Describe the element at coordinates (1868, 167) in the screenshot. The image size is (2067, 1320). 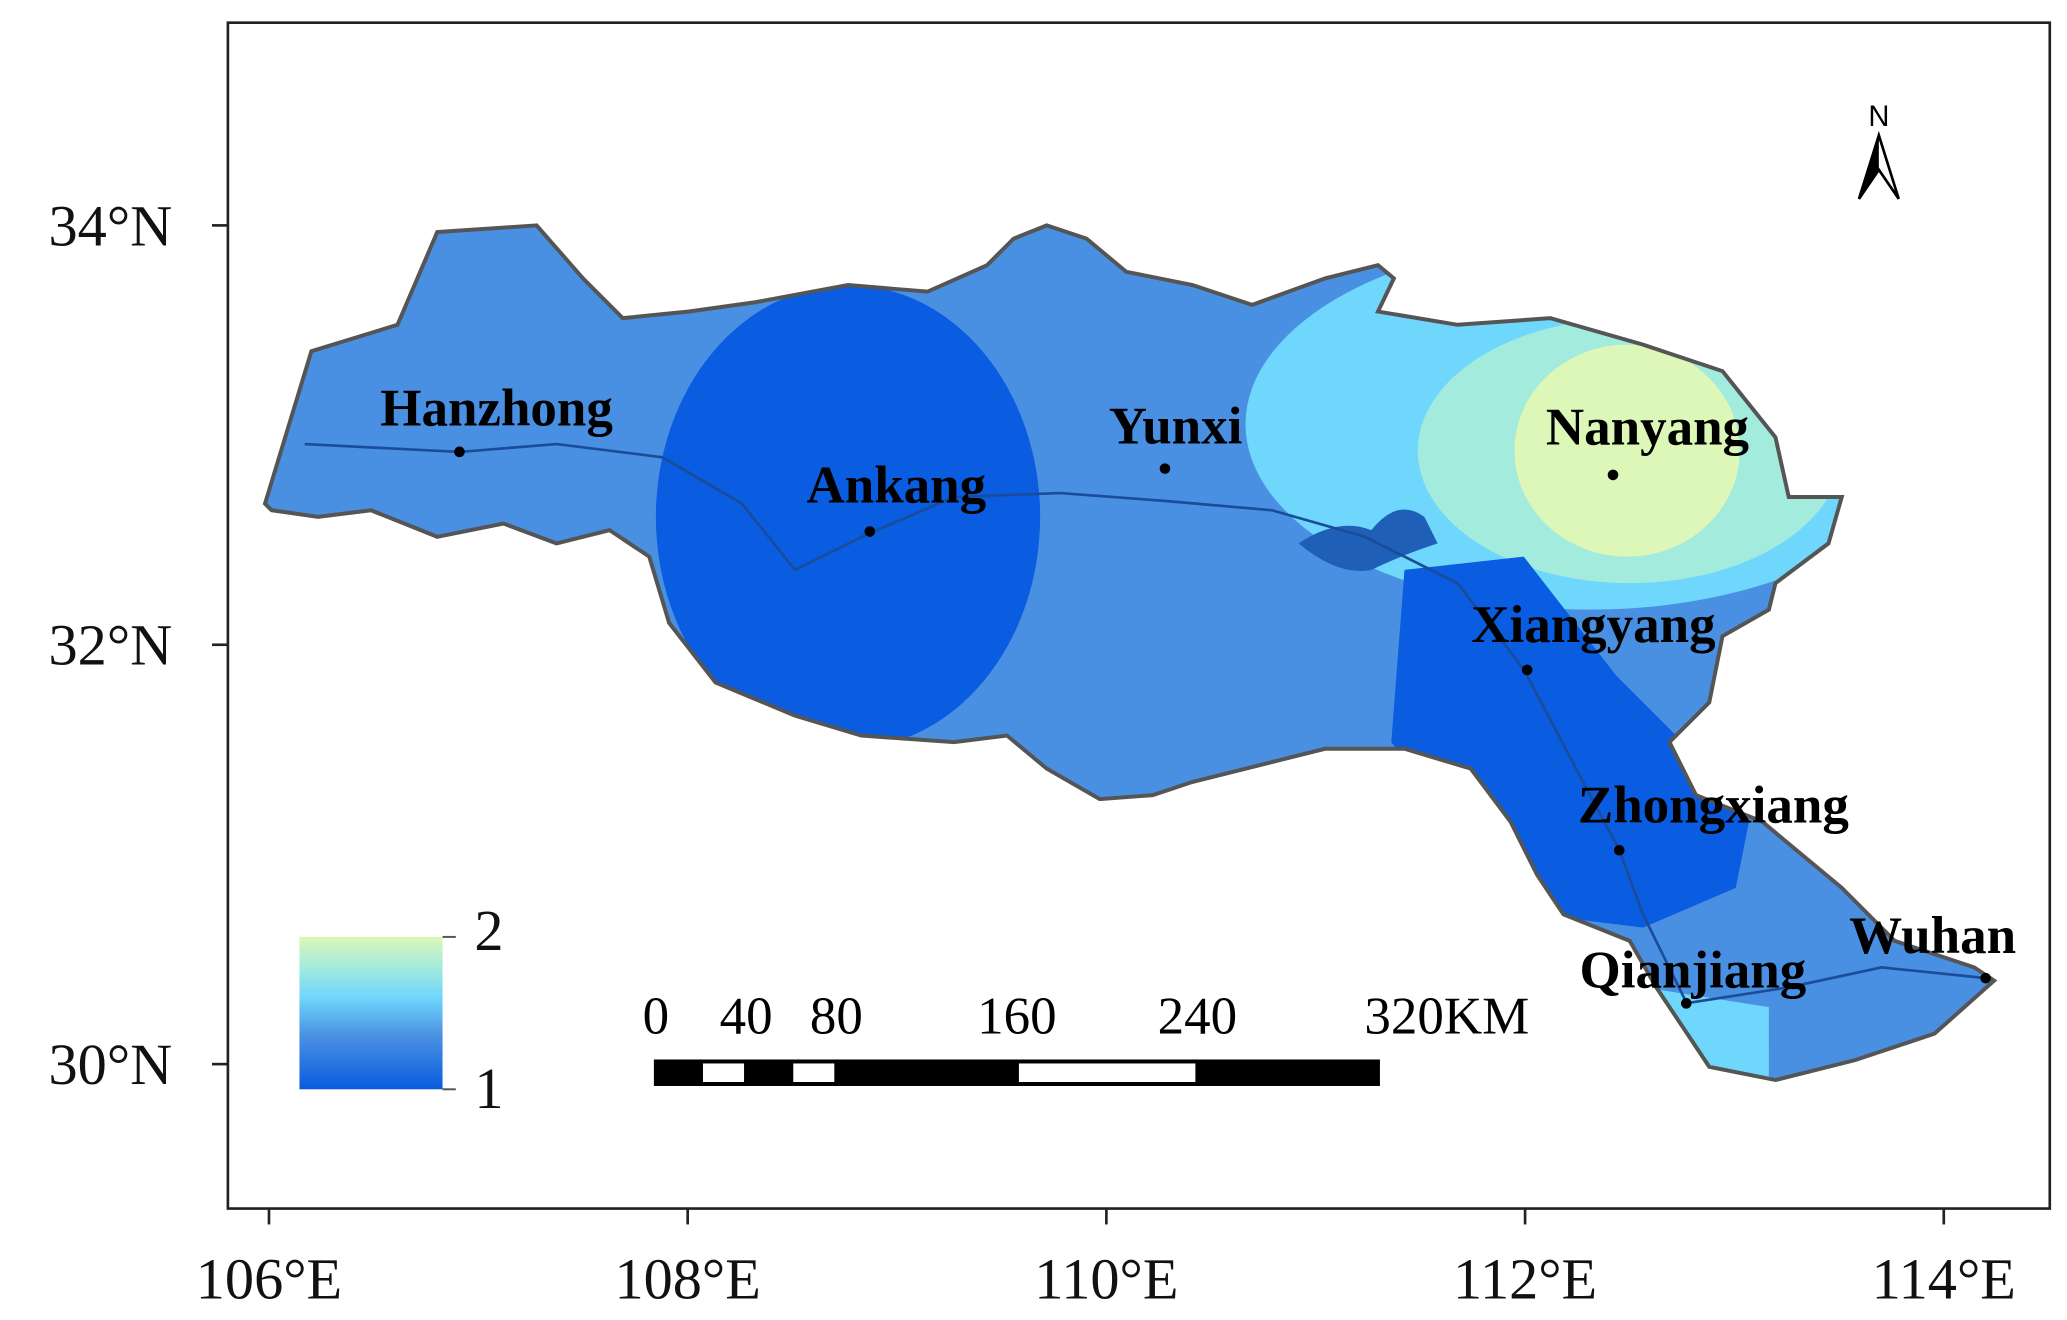
I see `north-arrow-half` at that location.